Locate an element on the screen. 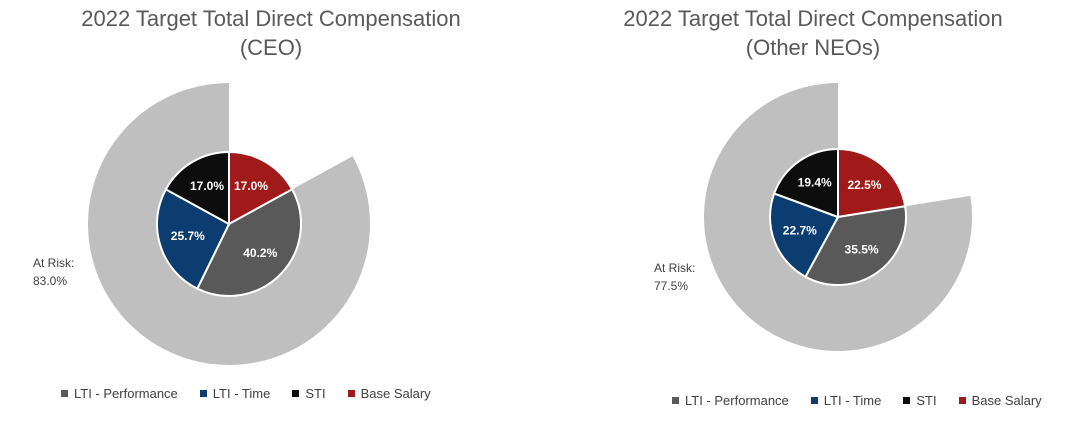 Image resolution: width=1084 pixels, height=427 pixels. at-risk-value: 77.5% is located at coordinates (671, 286).